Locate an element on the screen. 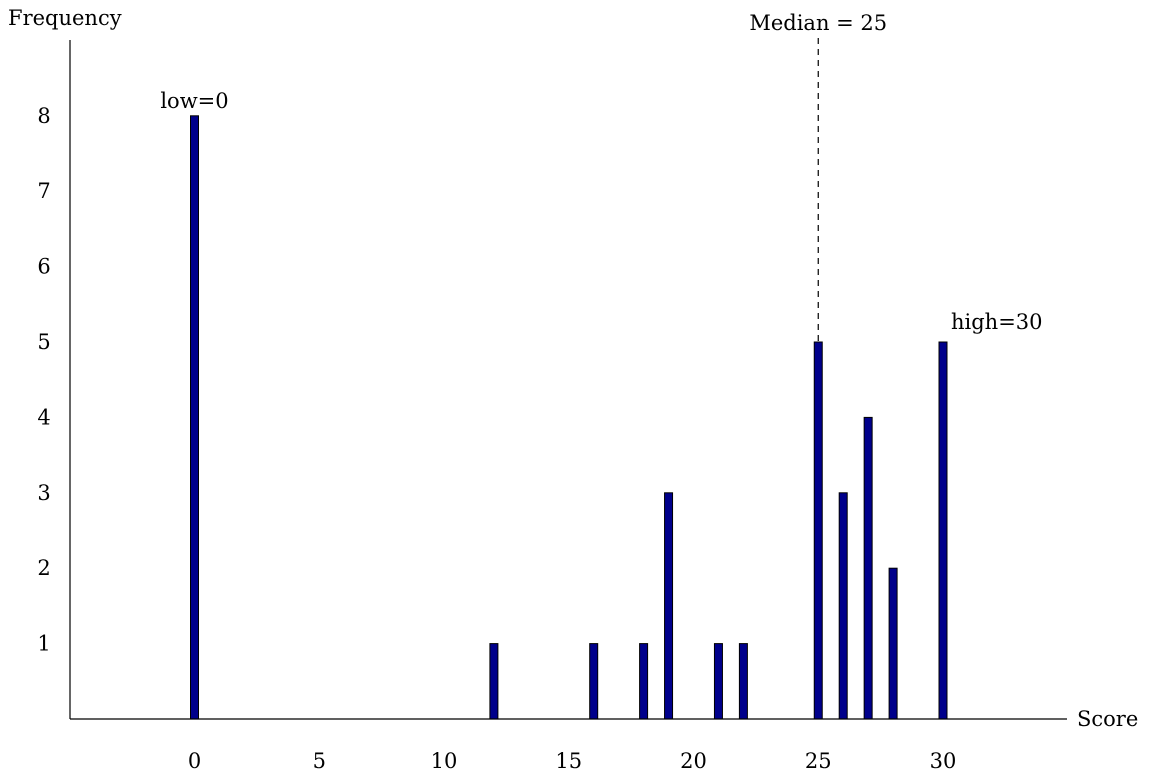 The height and width of the screenshot is (775, 1158). low-annotation: low=0 is located at coordinates (194, 101).